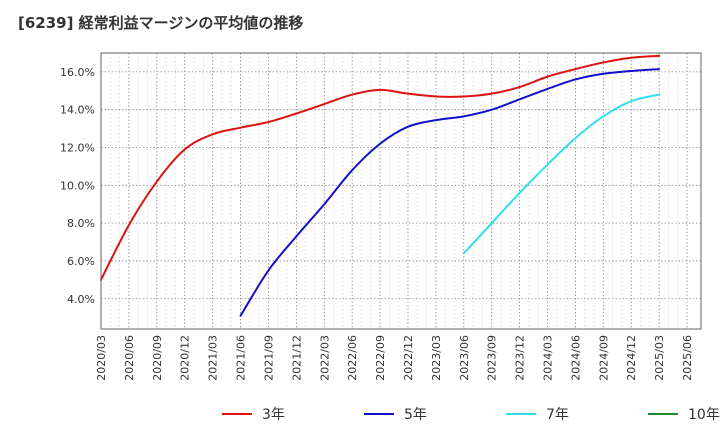 The width and height of the screenshot is (720, 440). Describe the element at coordinates (241, 358) in the screenshot. I see `x-tick-label: 2021/06` at that location.